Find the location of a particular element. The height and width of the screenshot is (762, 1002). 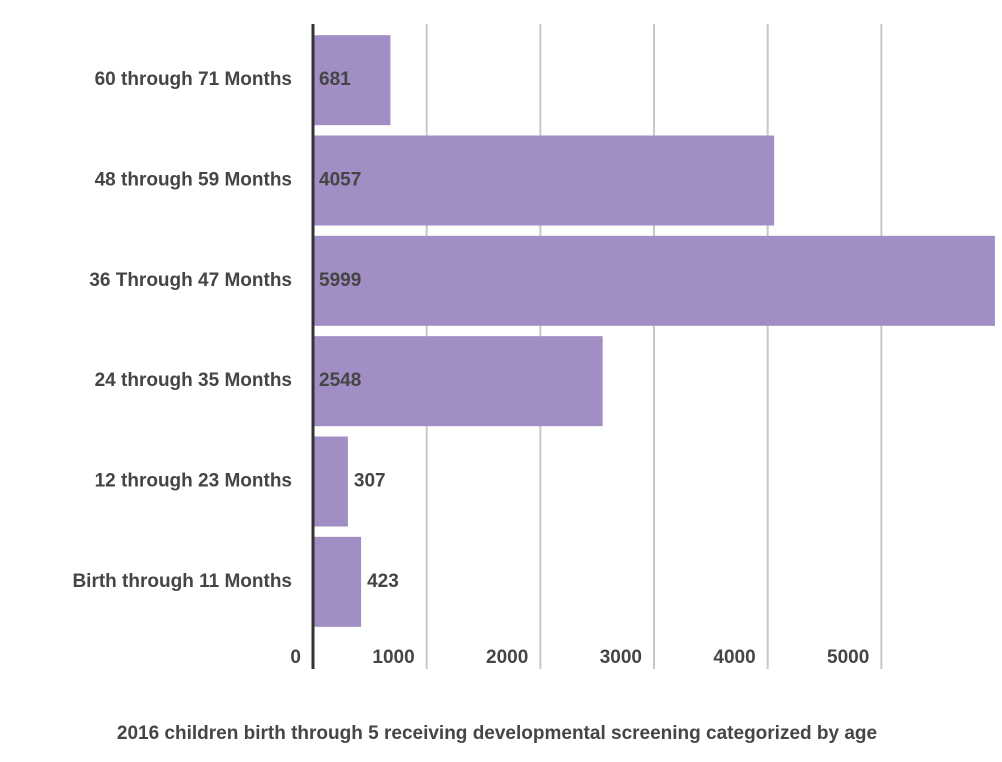

value-label: 681 is located at coordinates (335, 79).